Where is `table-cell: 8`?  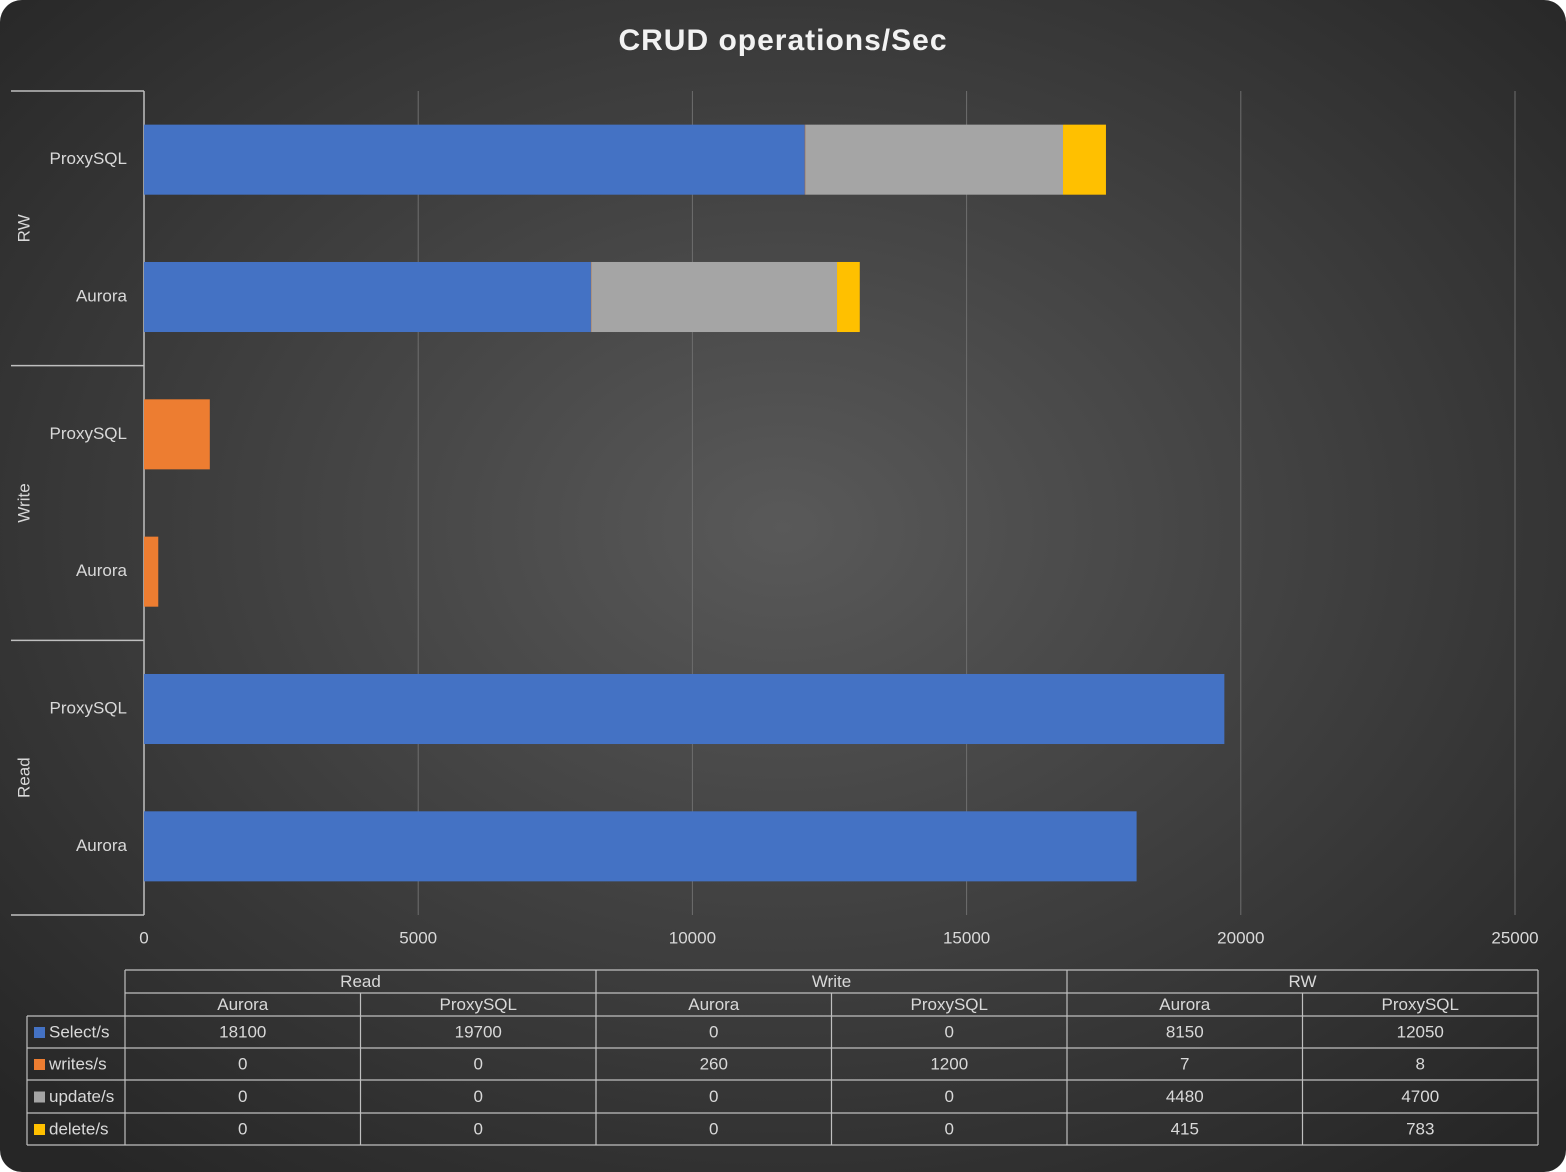 table-cell: 8 is located at coordinates (1420, 1063).